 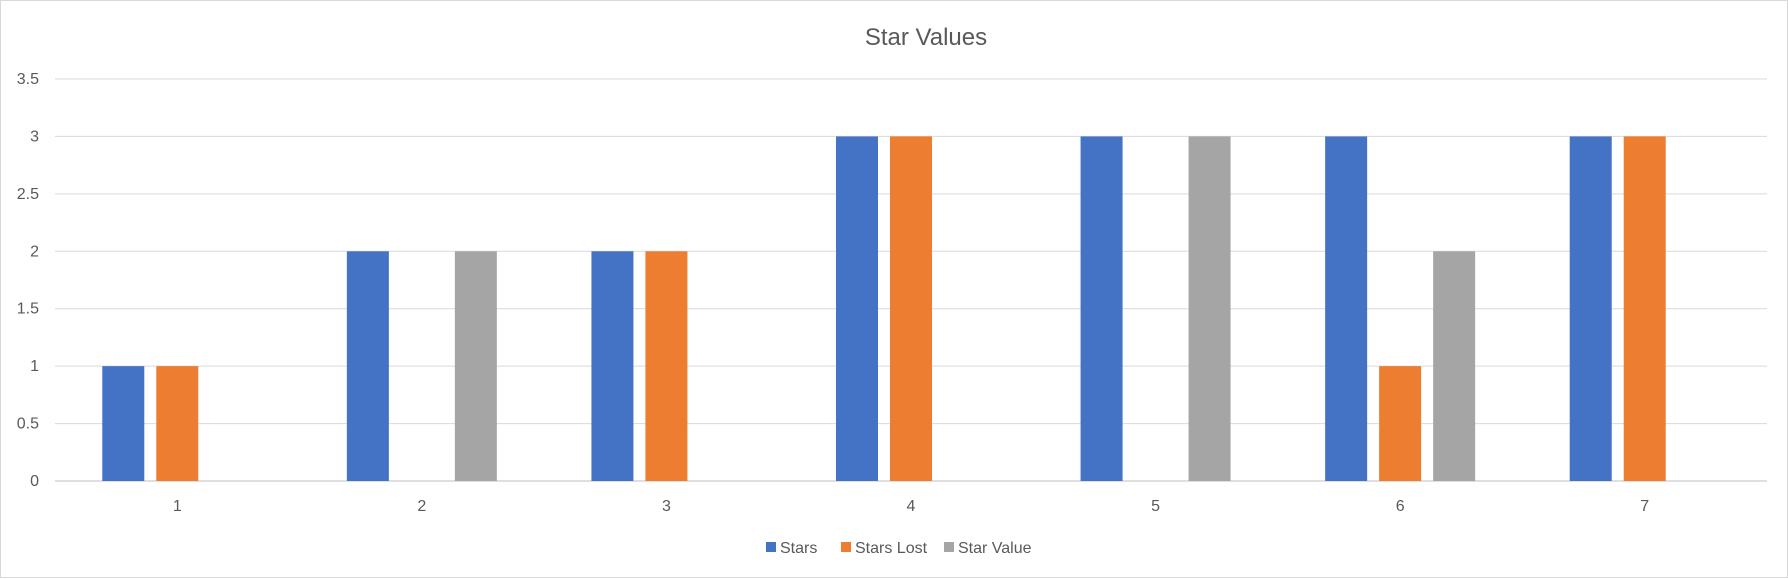 What do you see at coordinates (34, 366) in the screenshot?
I see `y-tick-label: 1` at bounding box center [34, 366].